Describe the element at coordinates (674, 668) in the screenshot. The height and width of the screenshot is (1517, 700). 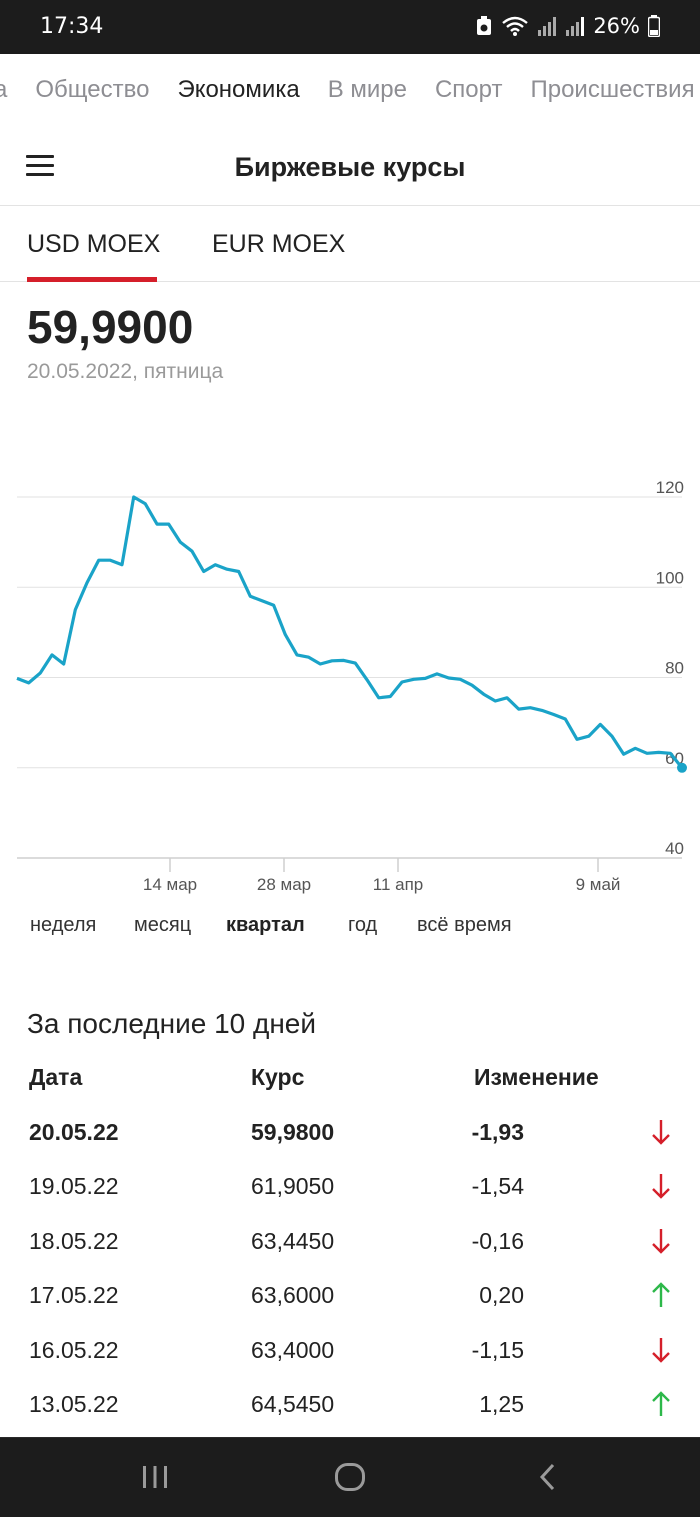
I see `y-tick-label: 80` at that location.